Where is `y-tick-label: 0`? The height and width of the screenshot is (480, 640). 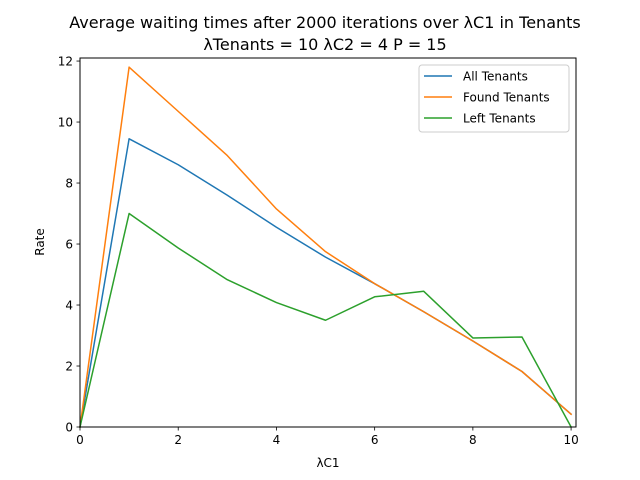 y-tick-label: 0 is located at coordinates (69, 428).